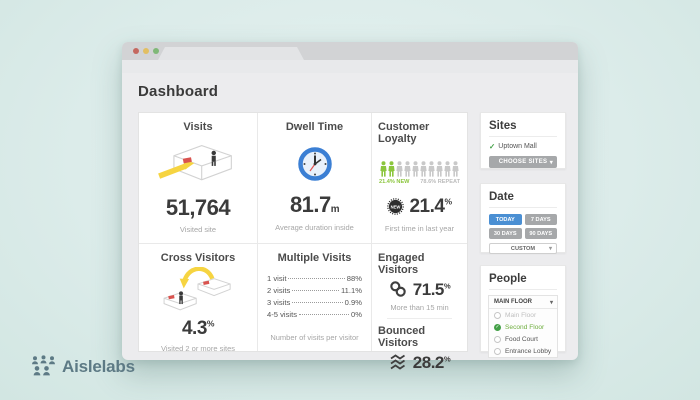  I want to click on loyalty-person-icons, so click(419, 169).